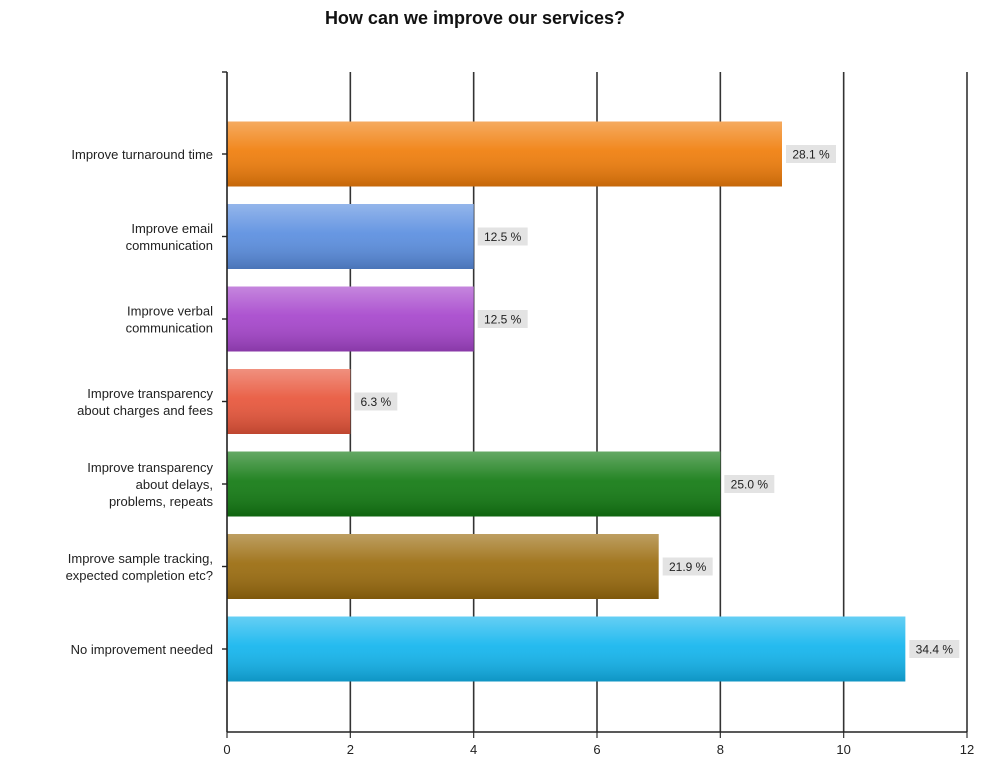 The width and height of the screenshot is (982, 760). Describe the element at coordinates (170, 311) in the screenshot. I see `category-label-line: Improve verbal` at that location.